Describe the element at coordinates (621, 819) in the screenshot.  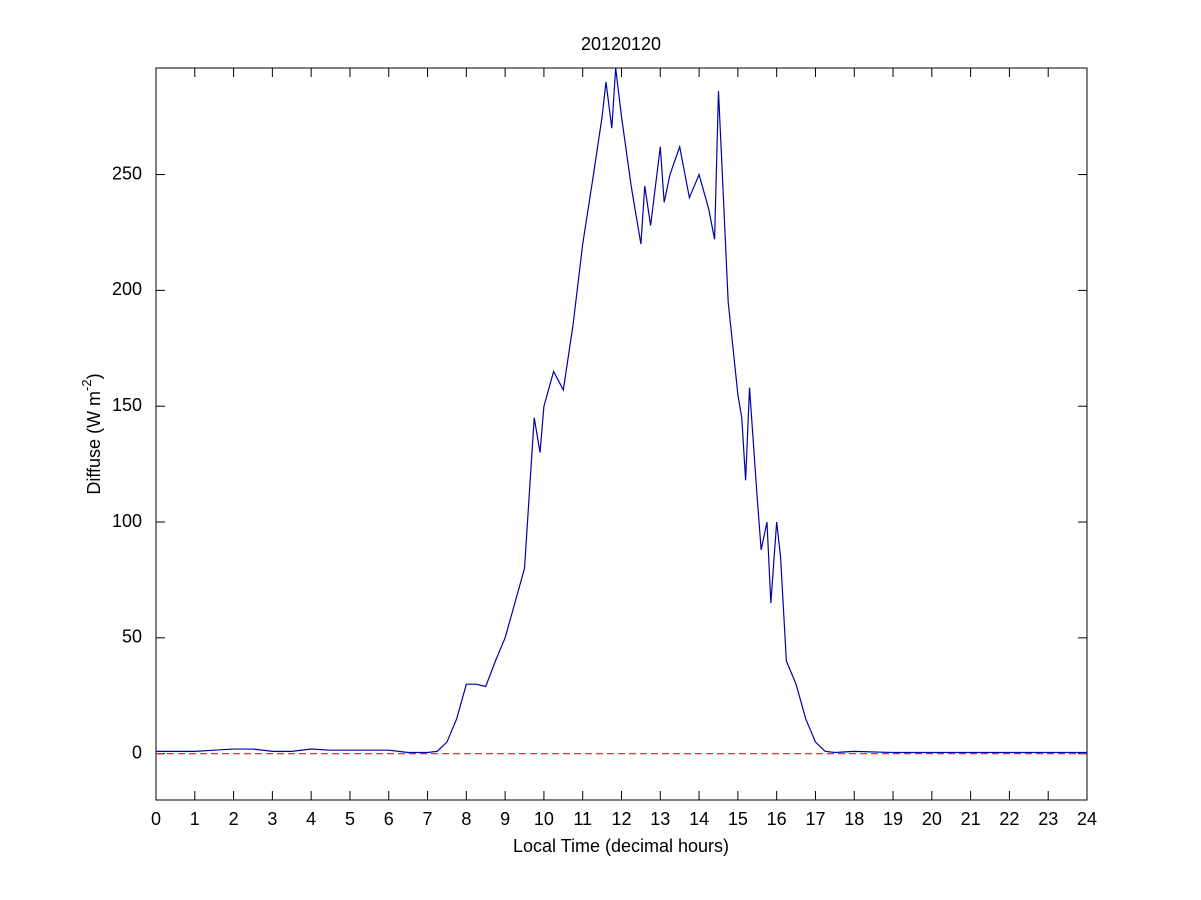
I see `x-tick-label: 12` at that location.